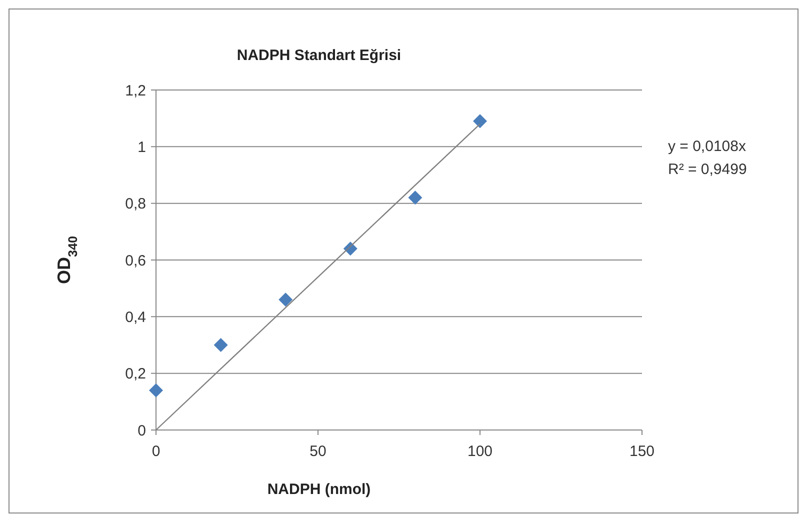 The height and width of the screenshot is (522, 807). Describe the element at coordinates (142, 431) in the screenshot. I see `y-tick-label: 0` at that location.